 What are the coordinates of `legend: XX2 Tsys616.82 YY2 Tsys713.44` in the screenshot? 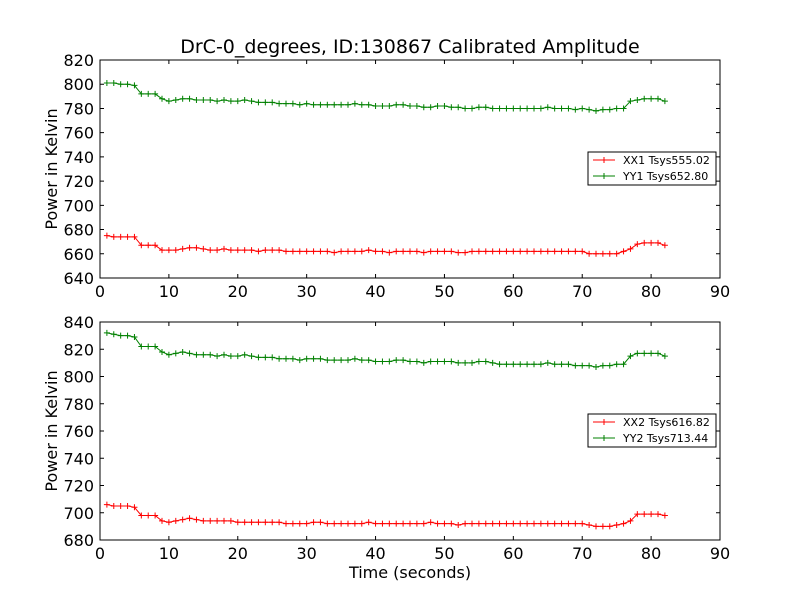 It's located at (652, 430).